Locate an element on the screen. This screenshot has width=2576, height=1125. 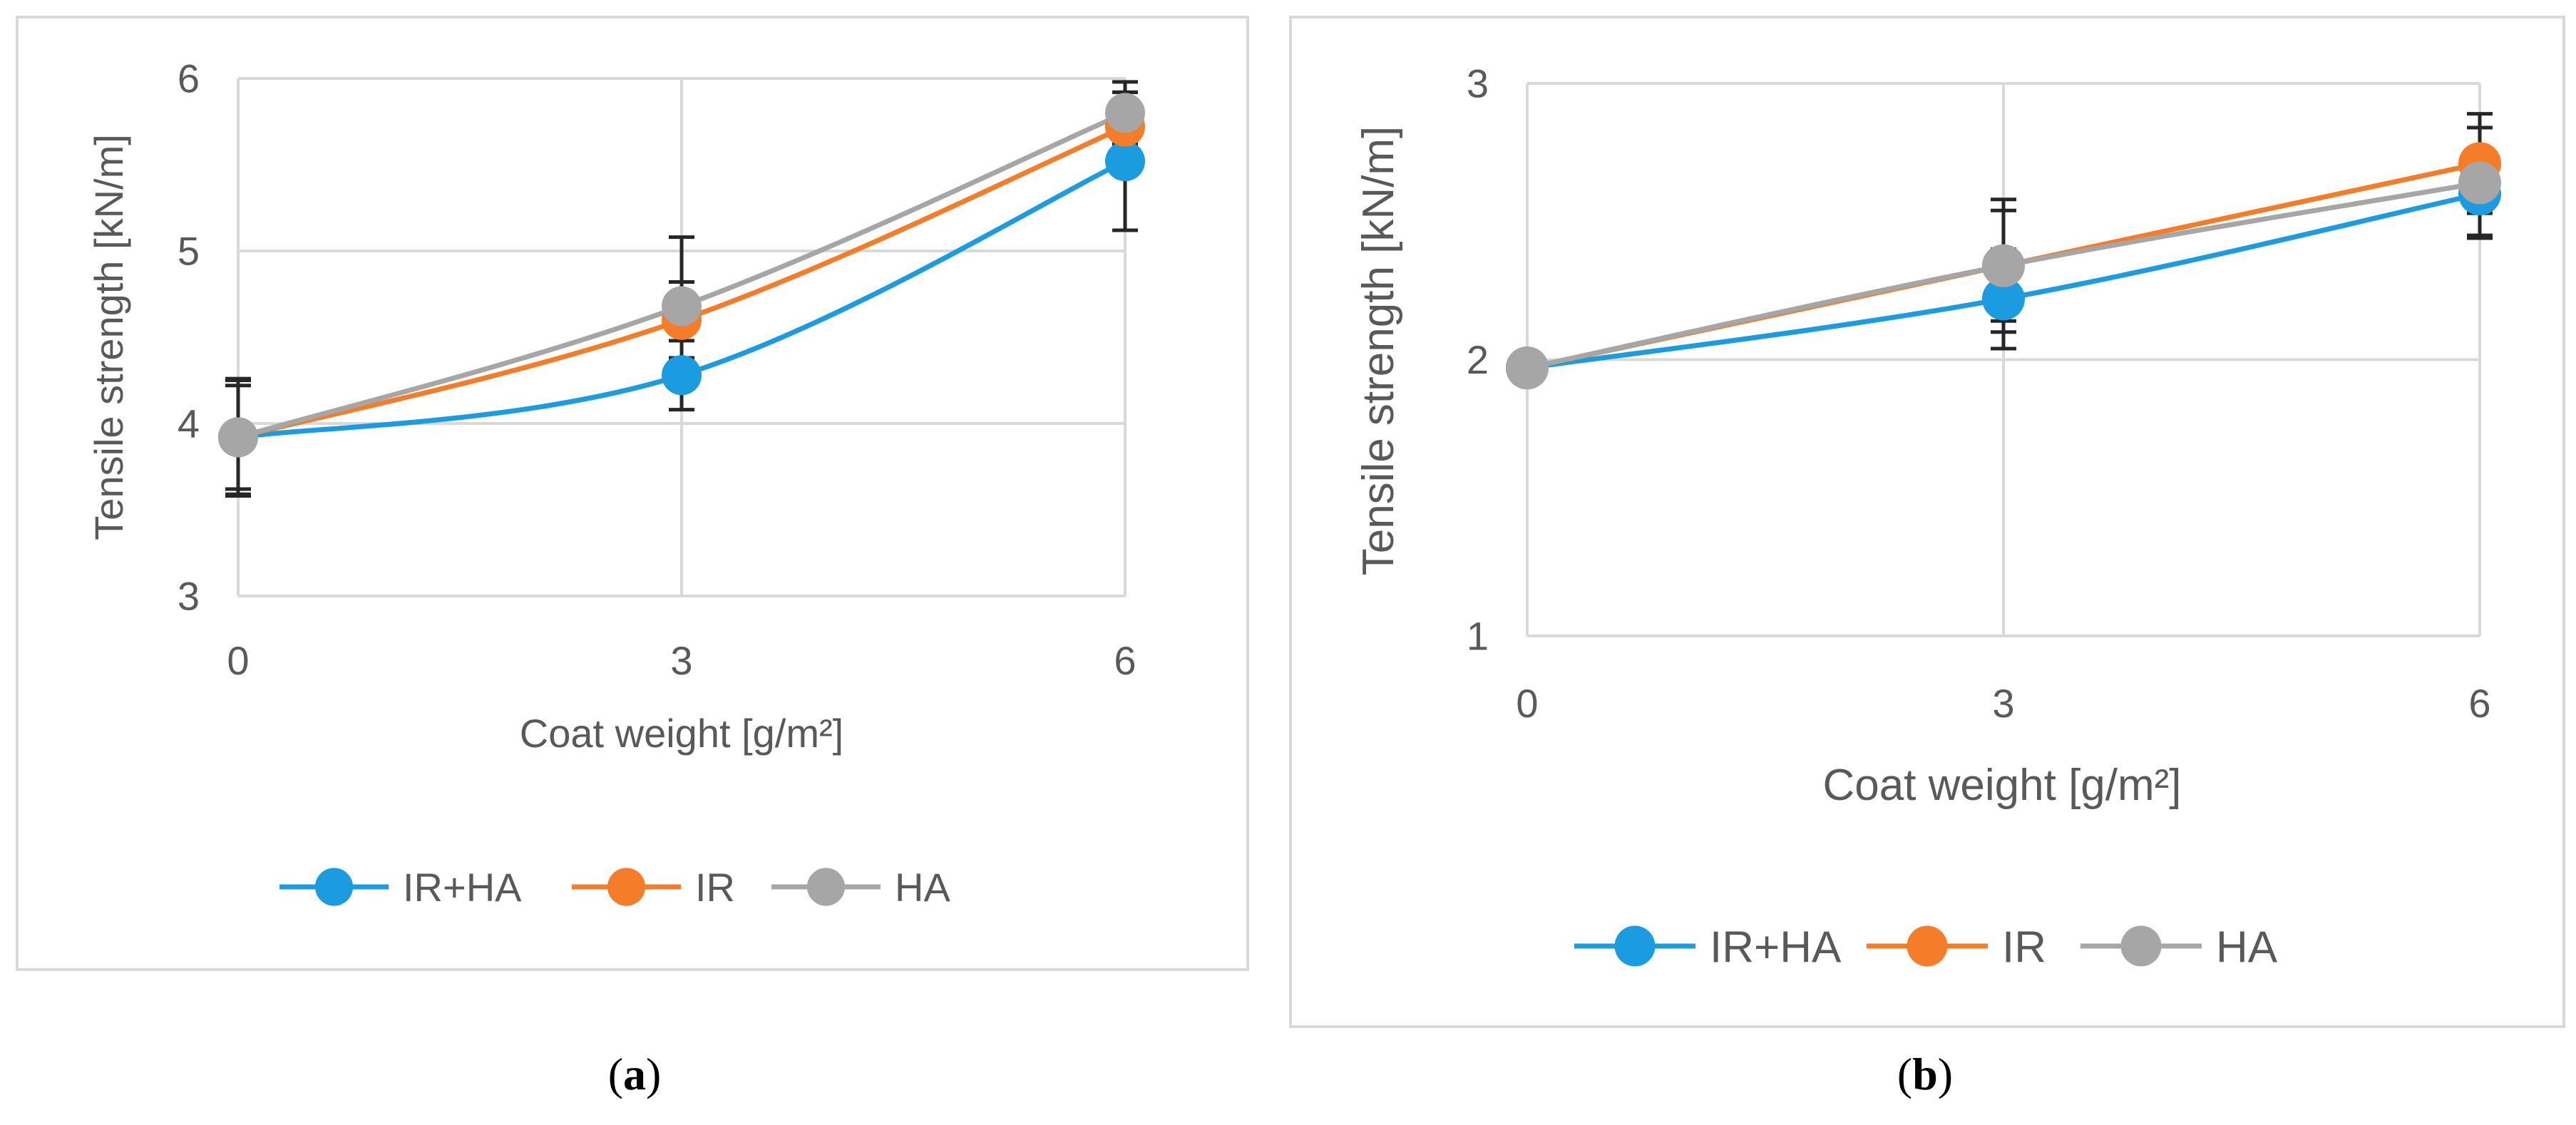
caption-a-letter: a is located at coordinates (634, 1074).